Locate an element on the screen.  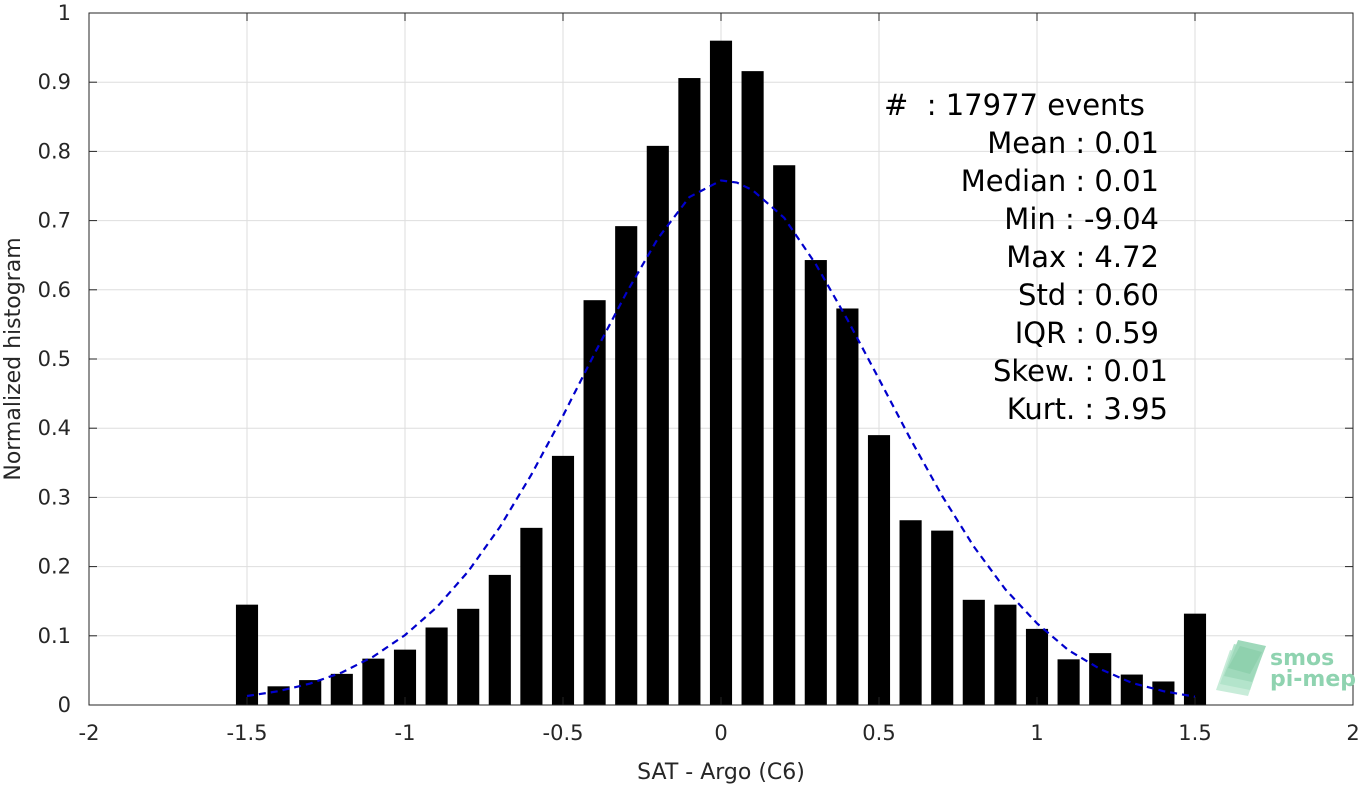
stat-iqr: IQR : 0.59 is located at coordinates (1087, 333).